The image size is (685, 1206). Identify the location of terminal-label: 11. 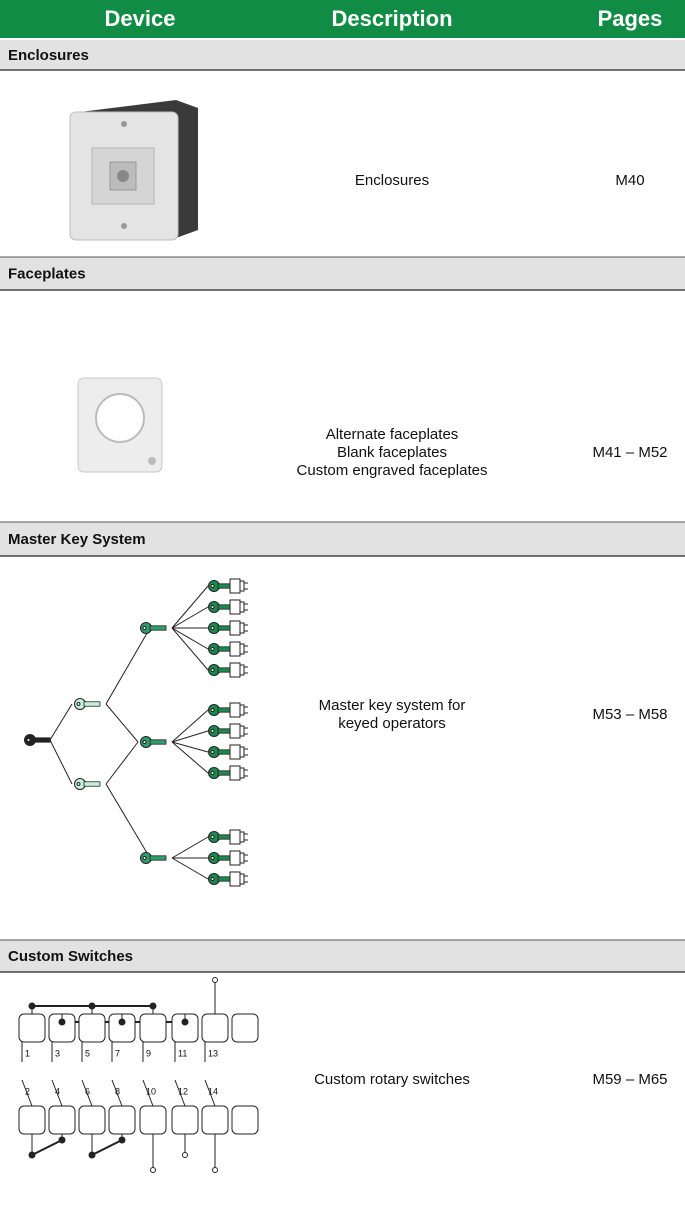
(182, 1053).